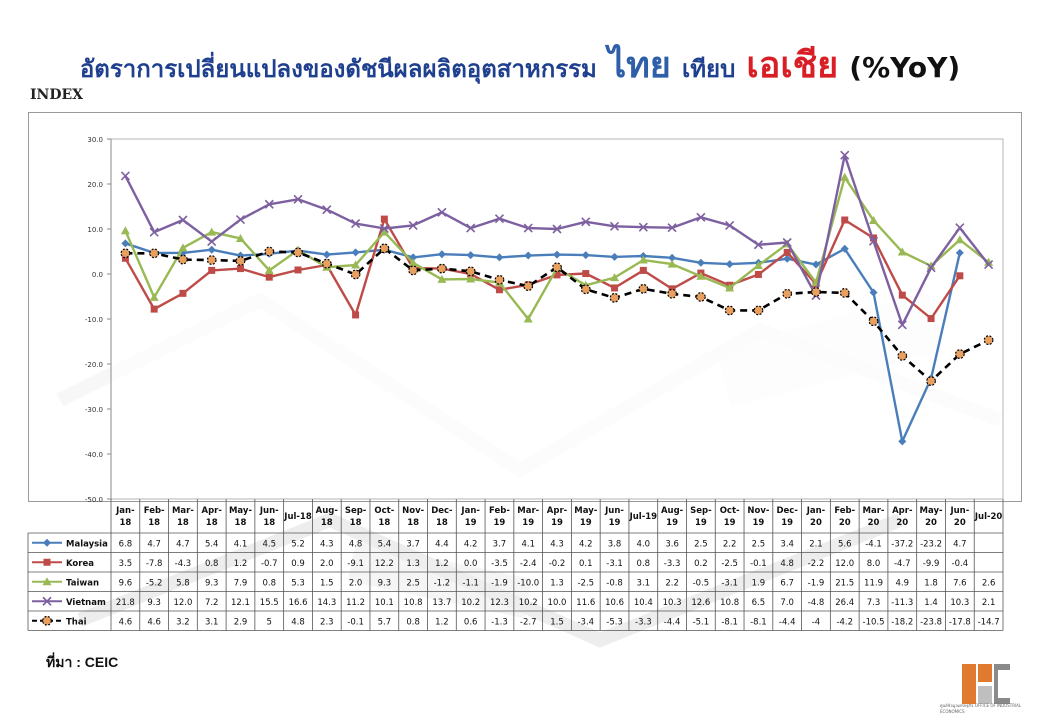 Image resolution: width=1040 pixels, height=720 pixels. I want to click on x-tick-label: Mar-, so click(528, 511).